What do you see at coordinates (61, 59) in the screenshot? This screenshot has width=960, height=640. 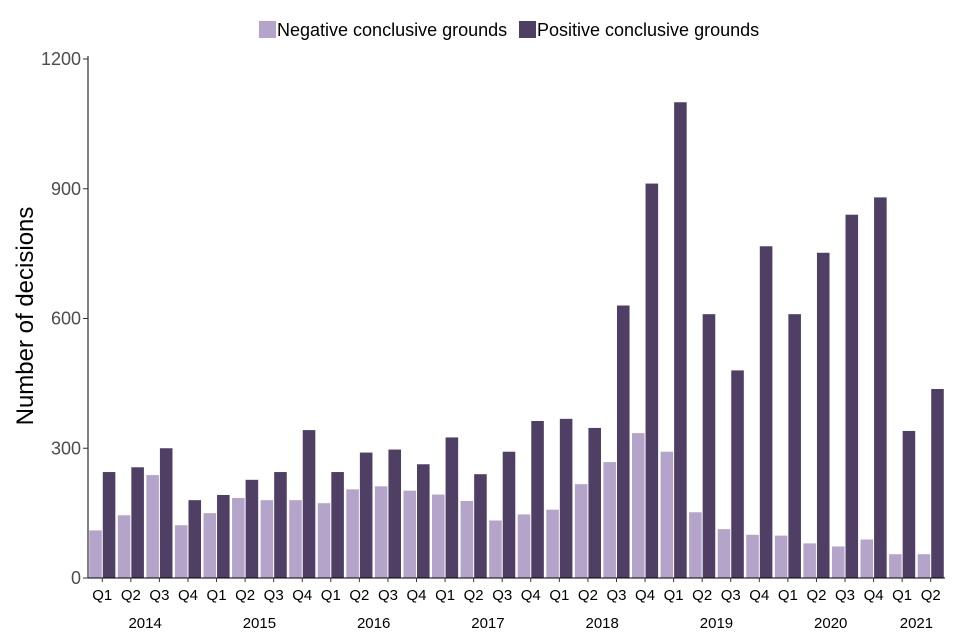 I see `y-tick-label: 1200` at bounding box center [61, 59].